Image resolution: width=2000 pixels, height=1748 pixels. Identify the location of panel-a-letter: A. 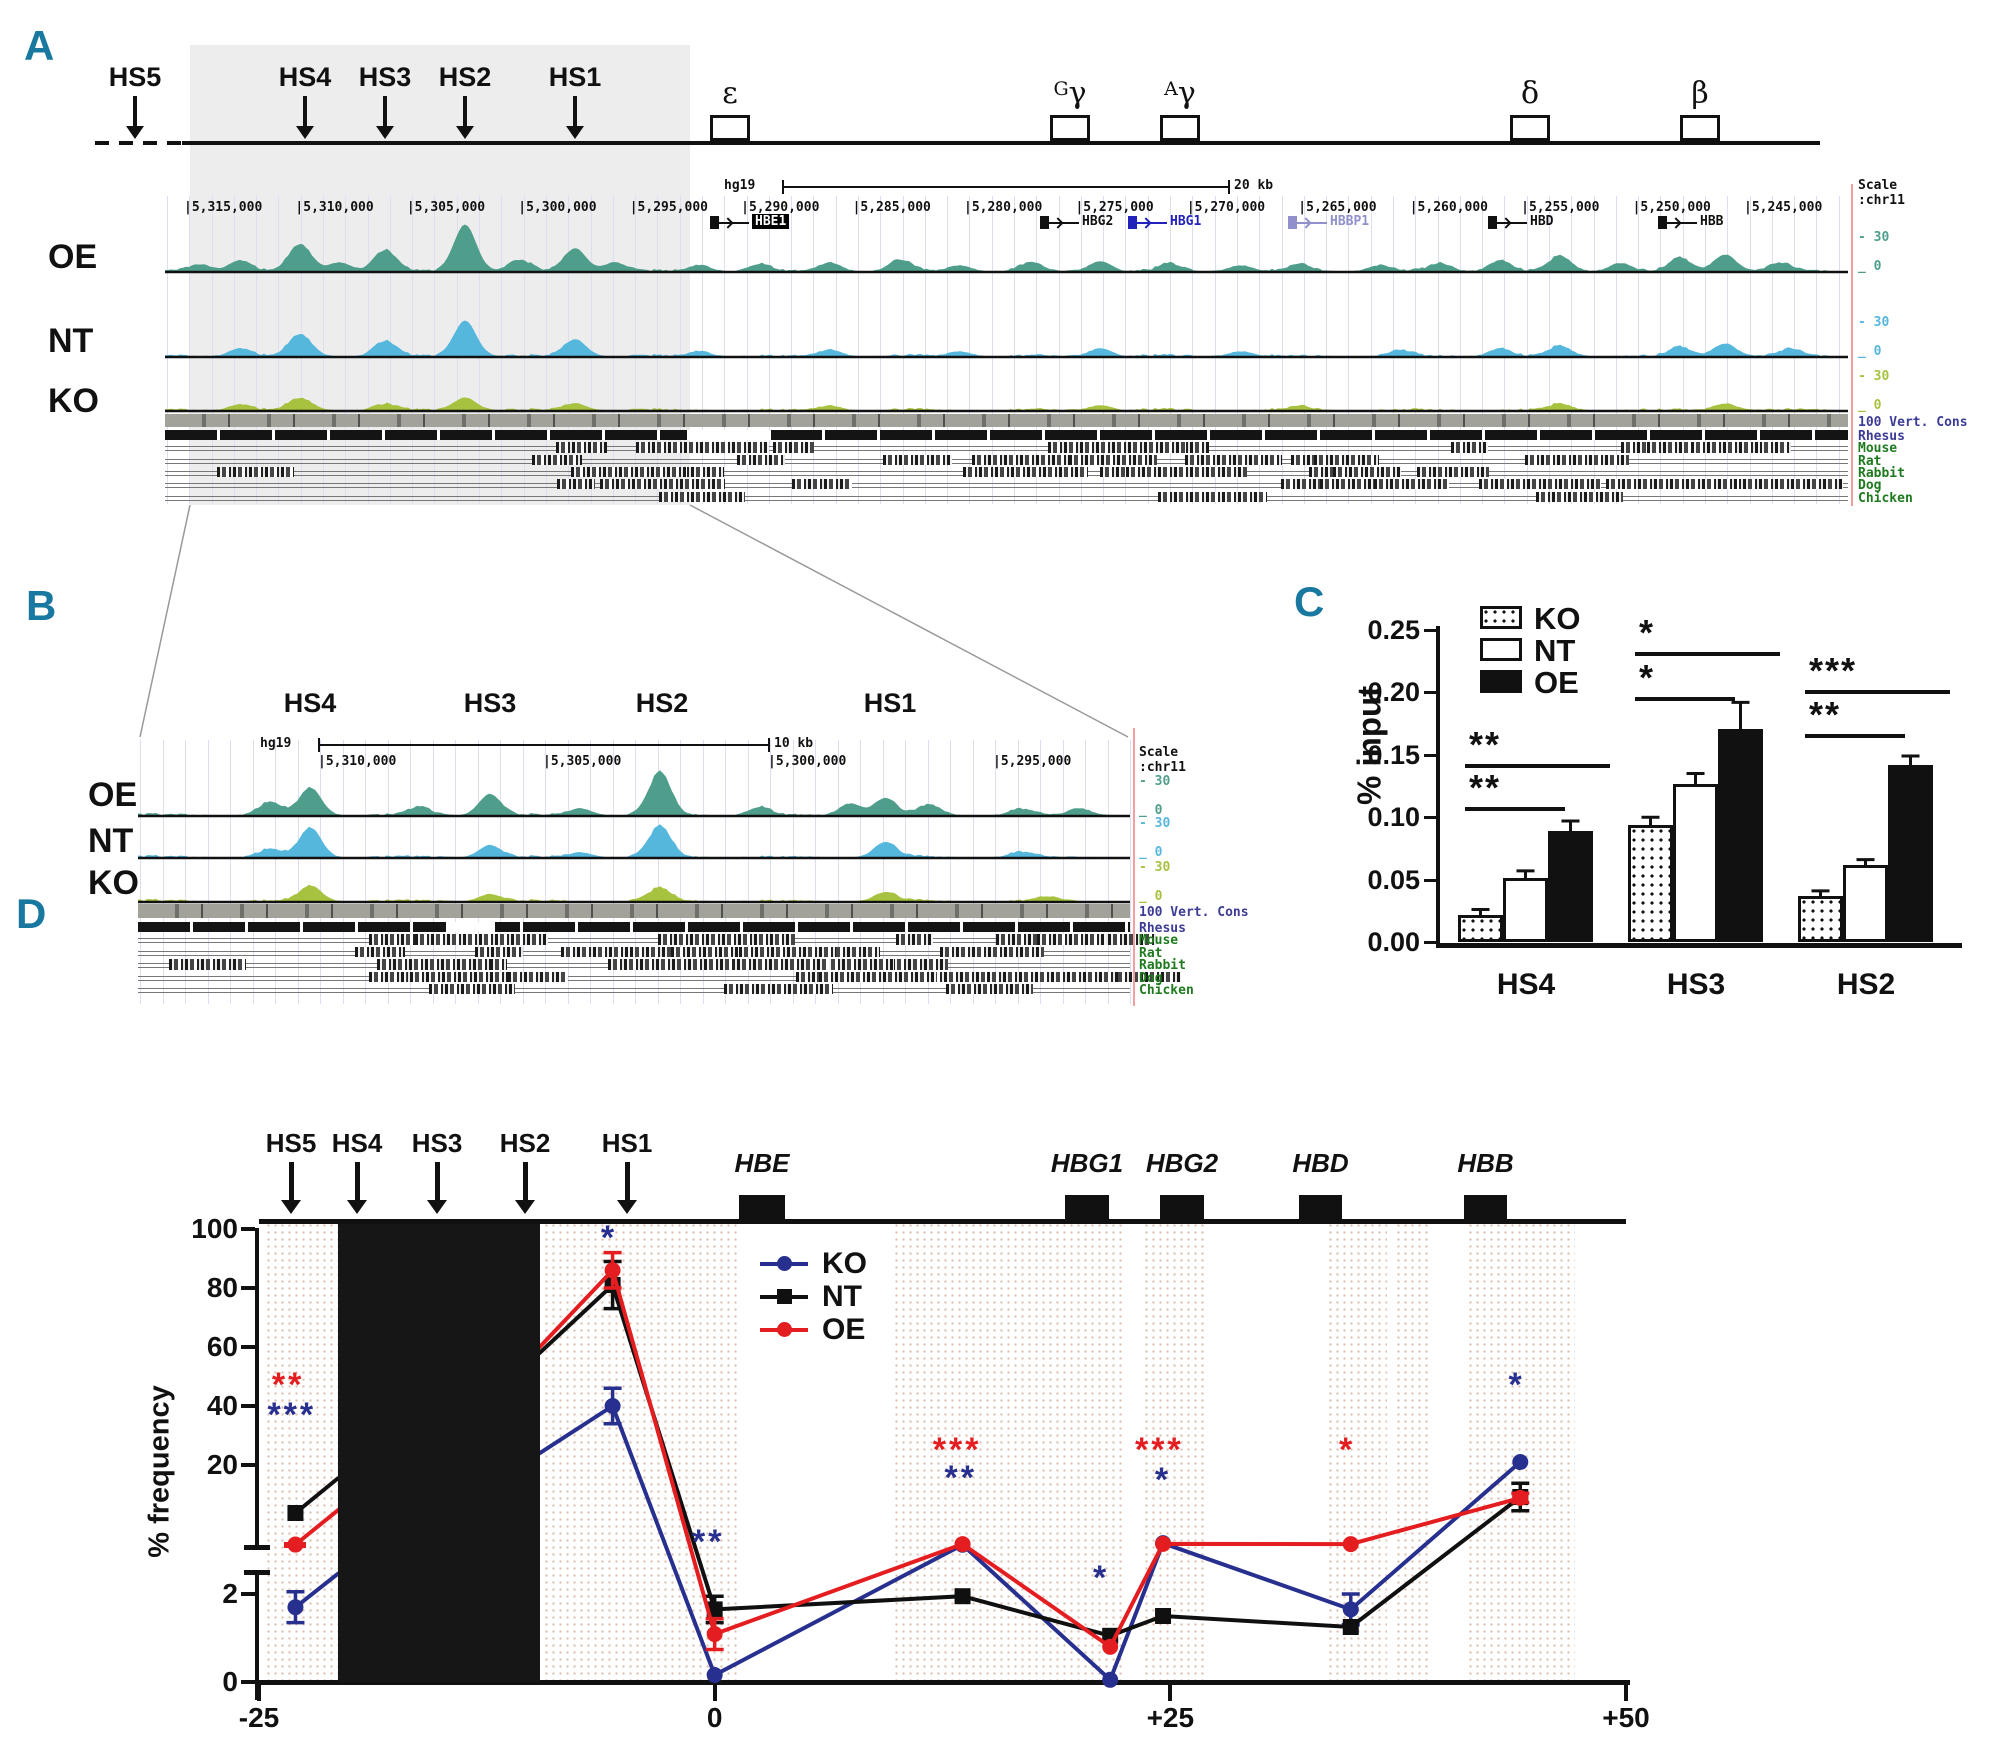
(39, 45).